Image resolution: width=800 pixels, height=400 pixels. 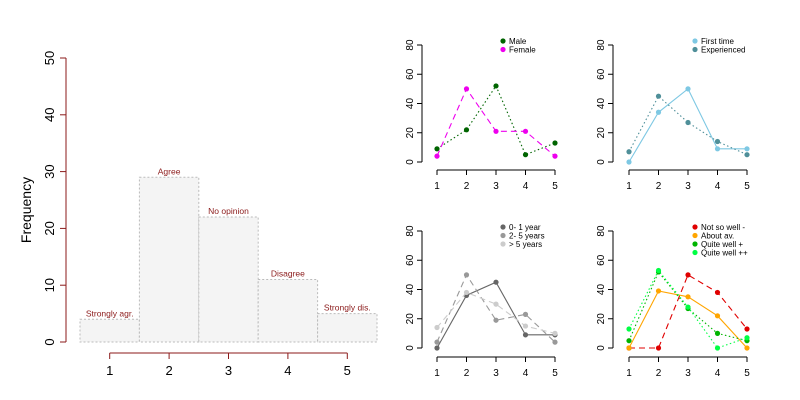 What do you see at coordinates (518, 41) in the screenshot?
I see `legend-label-1: Male` at bounding box center [518, 41].